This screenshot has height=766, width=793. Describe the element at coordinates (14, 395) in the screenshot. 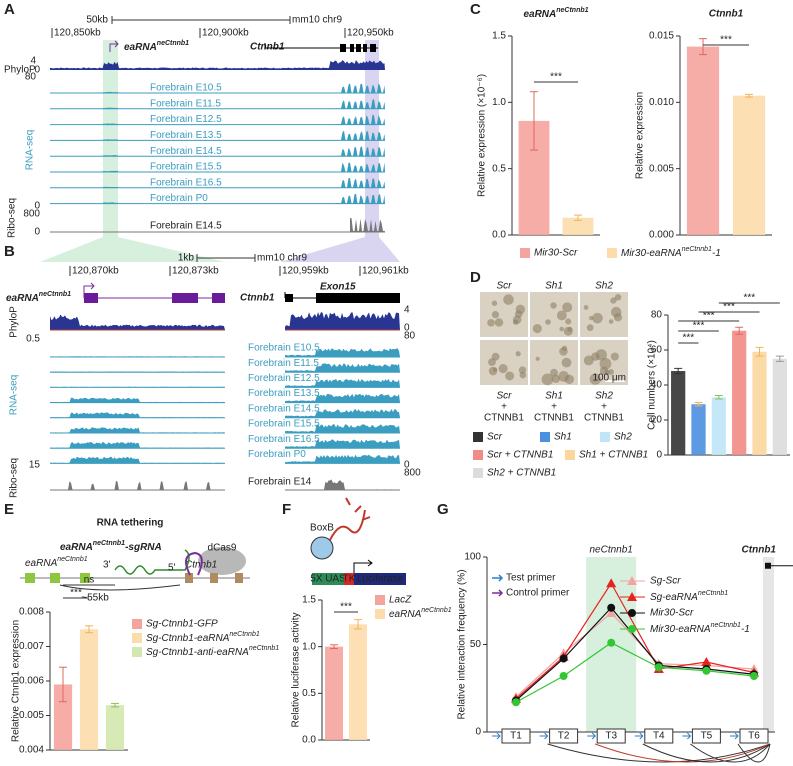

I see `axis-label: RNA-seq` at that location.